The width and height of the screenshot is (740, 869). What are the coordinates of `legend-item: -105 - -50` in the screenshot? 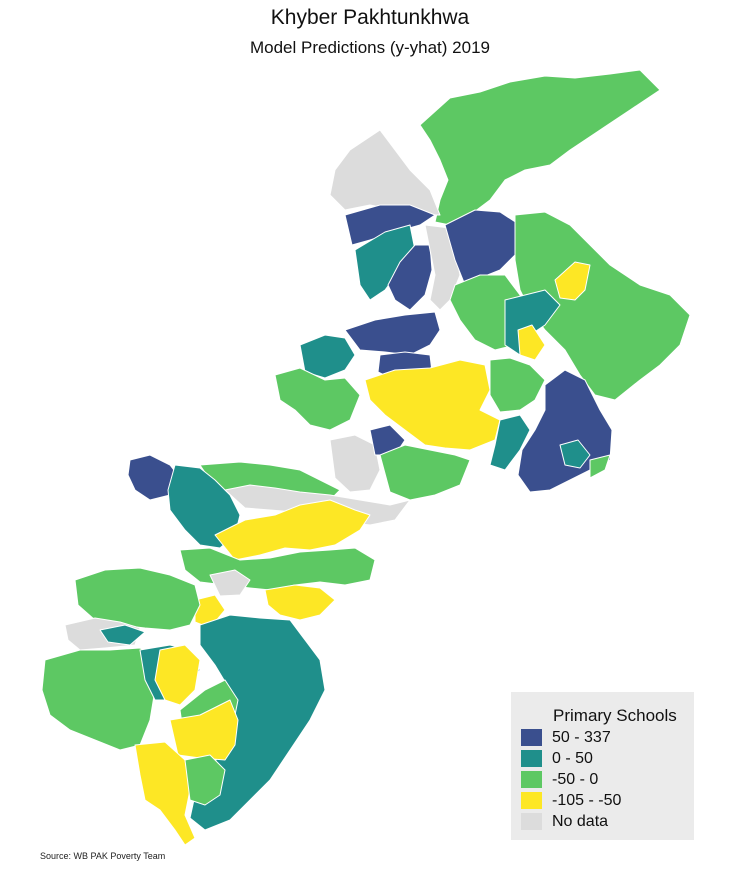 It's located at (606, 801).